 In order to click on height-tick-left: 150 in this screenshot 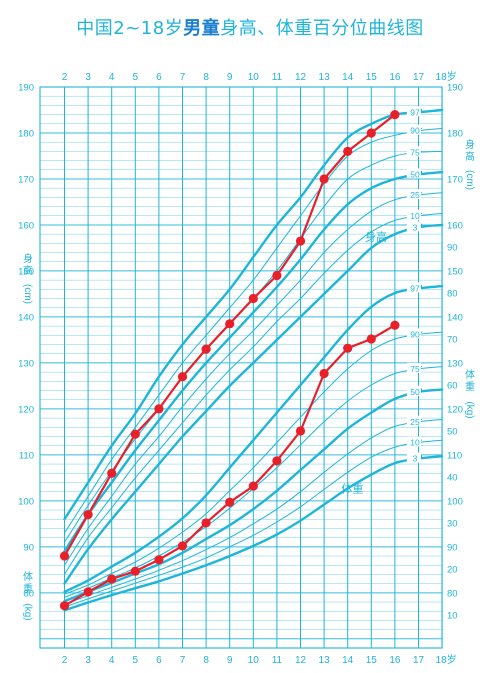, I will do `click(26, 271)`.